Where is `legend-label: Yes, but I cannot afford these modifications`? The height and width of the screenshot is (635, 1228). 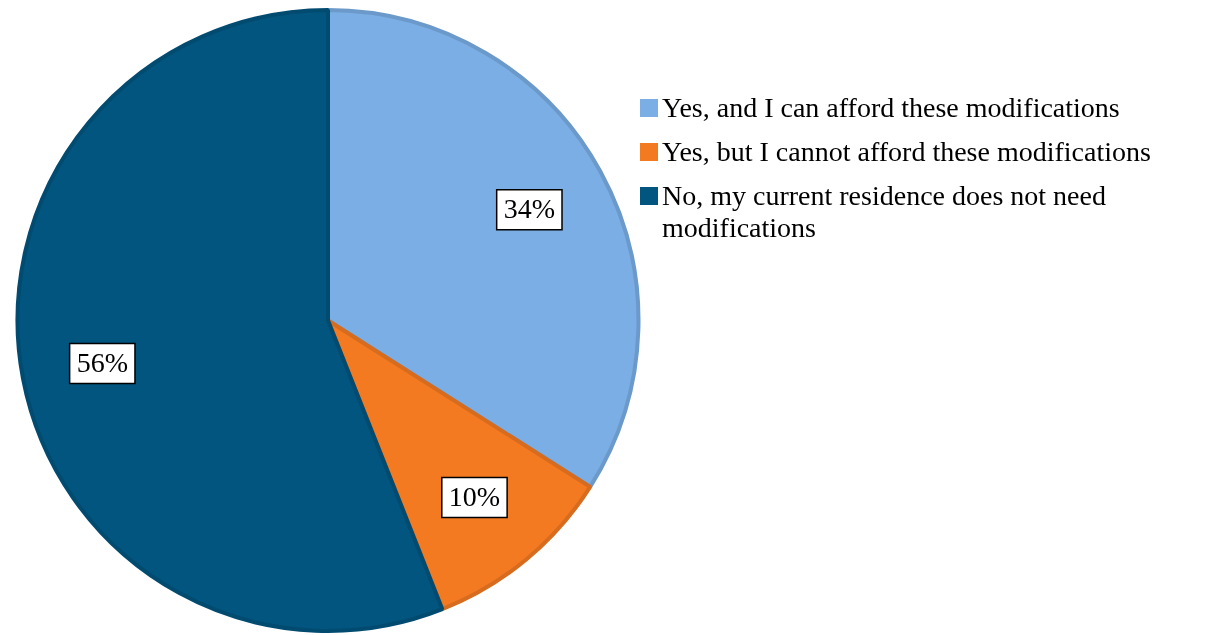
legend-label: Yes, but I cannot afford these modifications is located at coordinates (906, 152).